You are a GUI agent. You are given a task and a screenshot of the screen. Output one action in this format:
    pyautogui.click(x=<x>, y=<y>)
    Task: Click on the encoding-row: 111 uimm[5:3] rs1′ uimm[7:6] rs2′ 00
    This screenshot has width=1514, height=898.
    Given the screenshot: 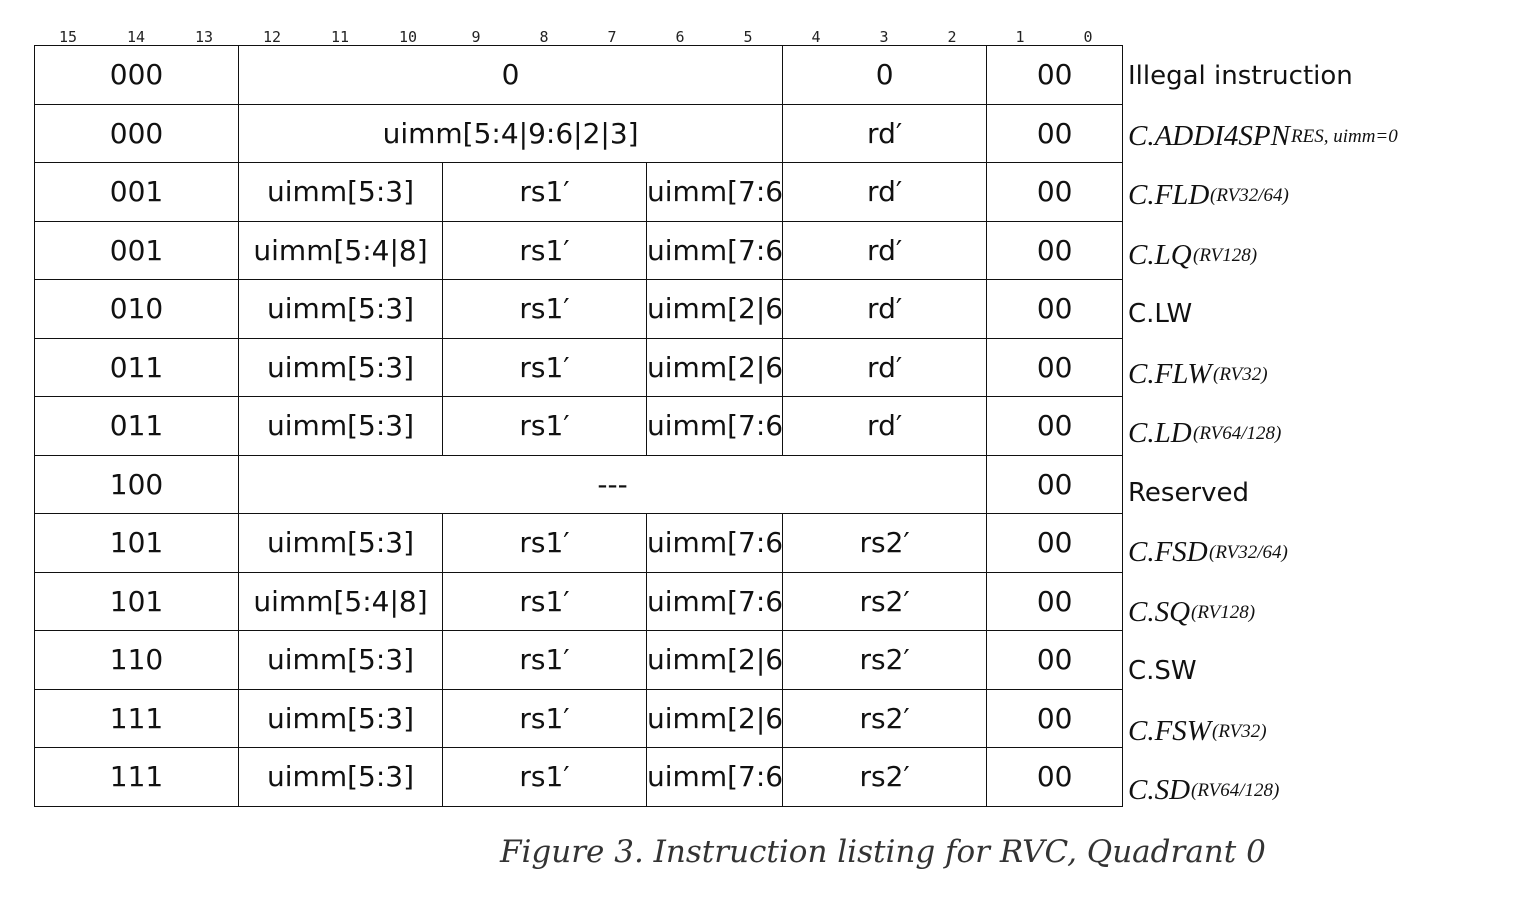 What is the action you would take?
    pyautogui.click(x=578, y=777)
    